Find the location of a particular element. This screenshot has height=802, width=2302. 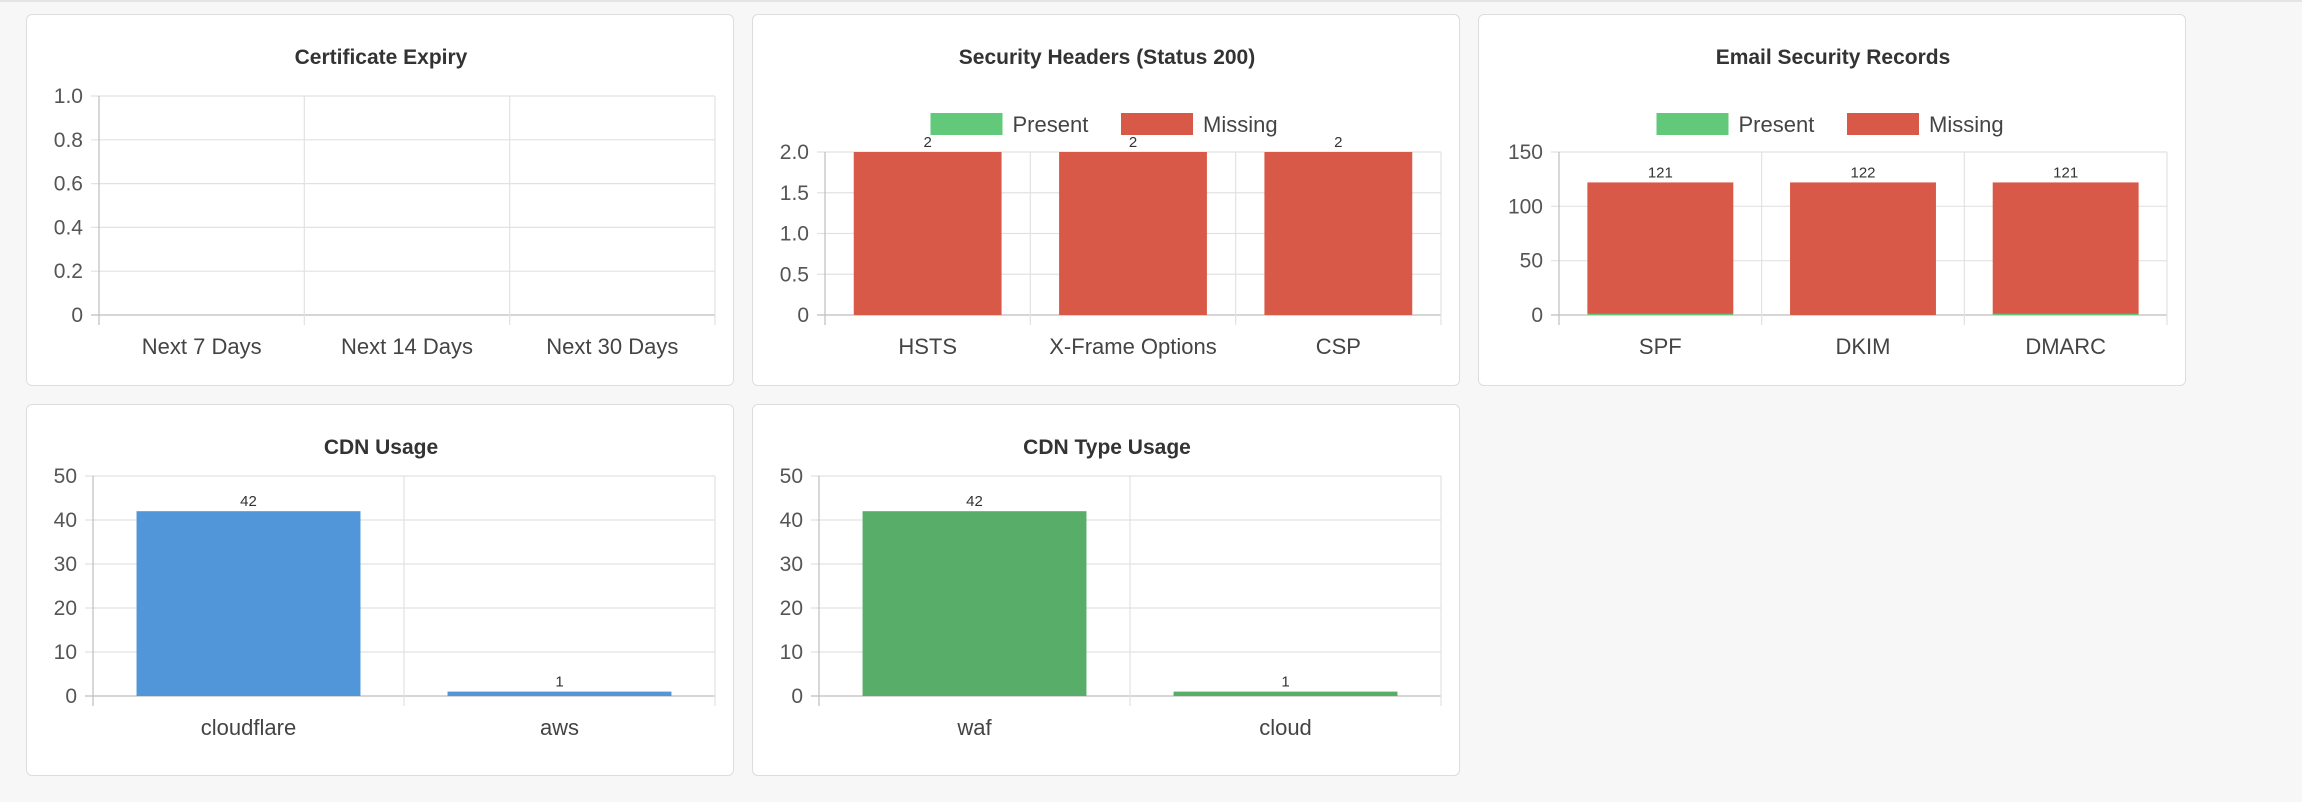

x-tick-label: DKIM is located at coordinates (1863, 346).